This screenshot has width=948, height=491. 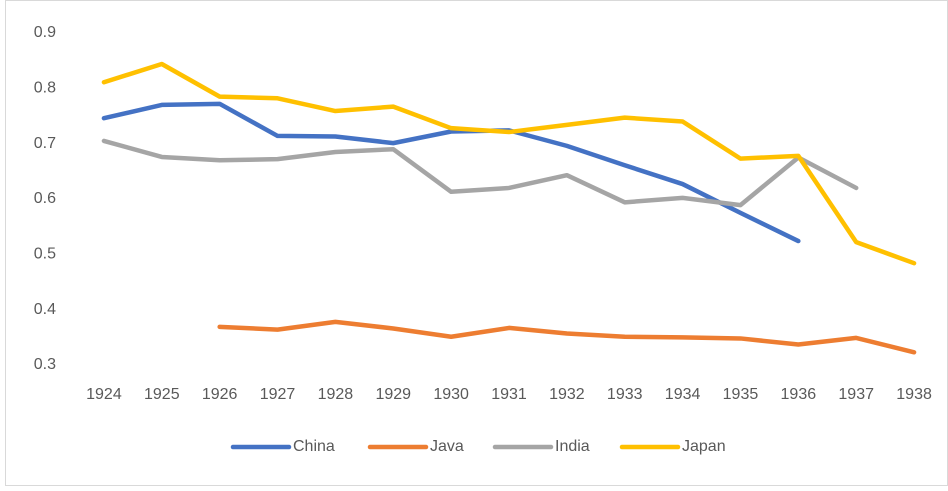 I want to click on x-tick-label: 1924, so click(x=104, y=394).